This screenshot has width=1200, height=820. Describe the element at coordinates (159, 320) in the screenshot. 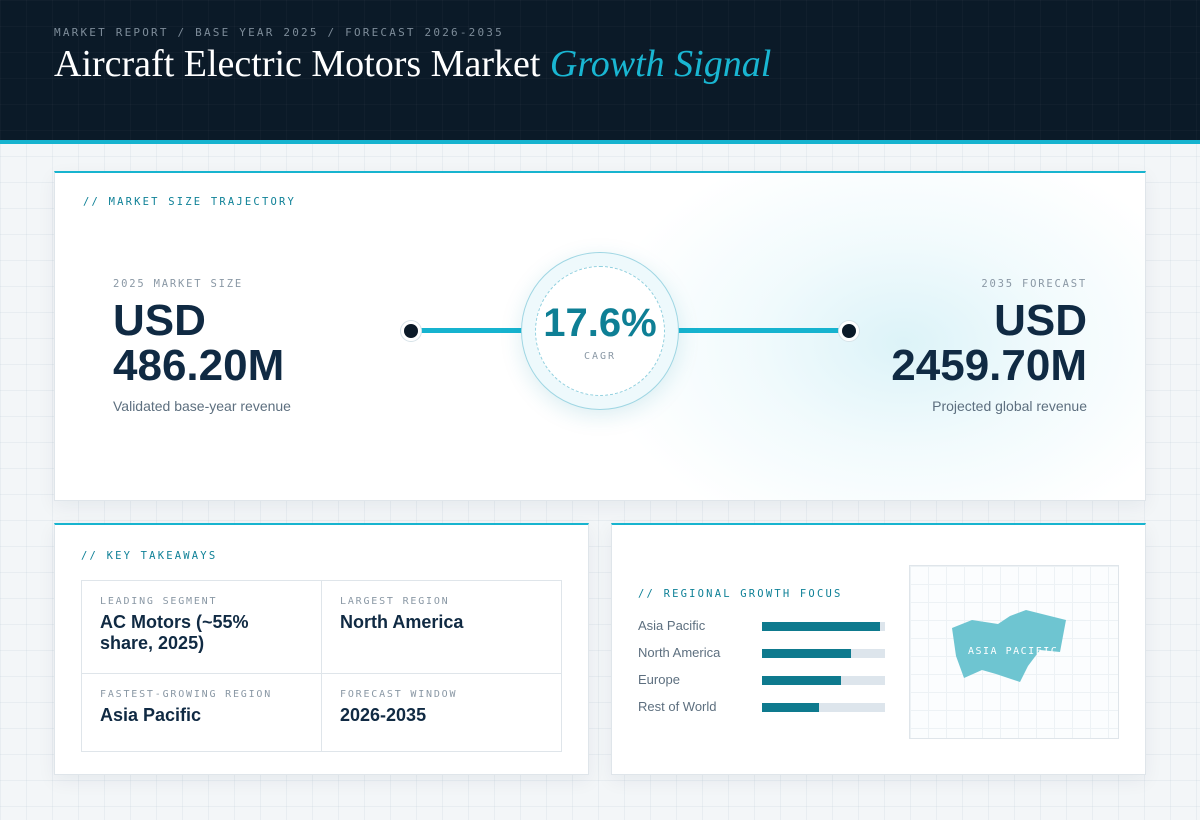

I see `start-metric-currency: USD` at that location.